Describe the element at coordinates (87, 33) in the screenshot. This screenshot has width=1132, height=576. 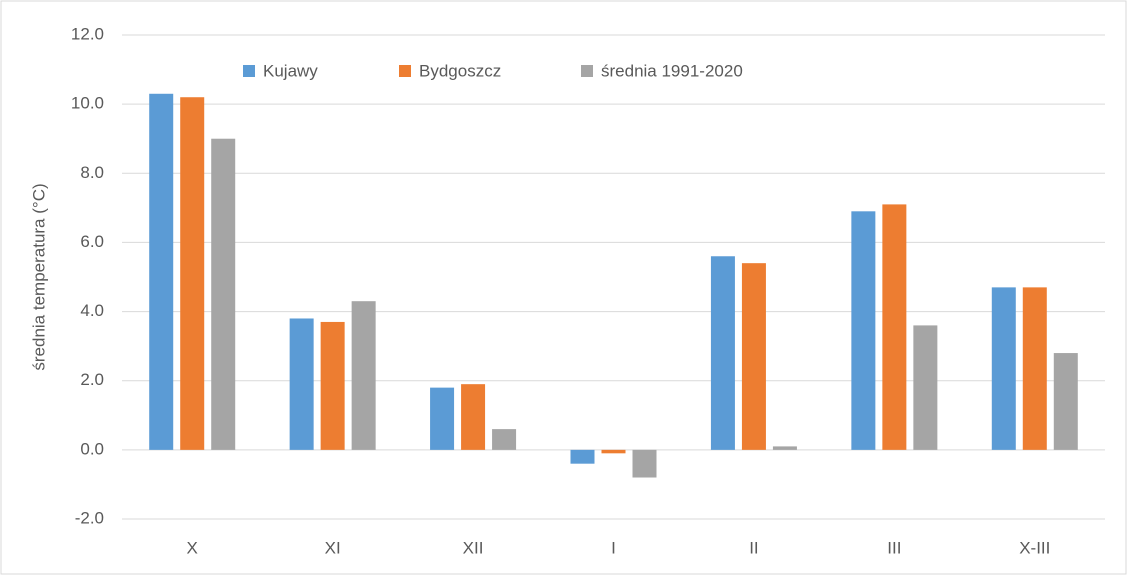
I see `y-tick-label: 12.0` at that location.